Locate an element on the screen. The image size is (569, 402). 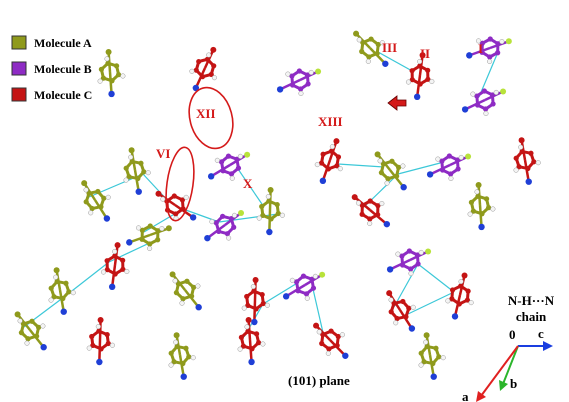
legend-swatch is located at coordinates (19, 68).